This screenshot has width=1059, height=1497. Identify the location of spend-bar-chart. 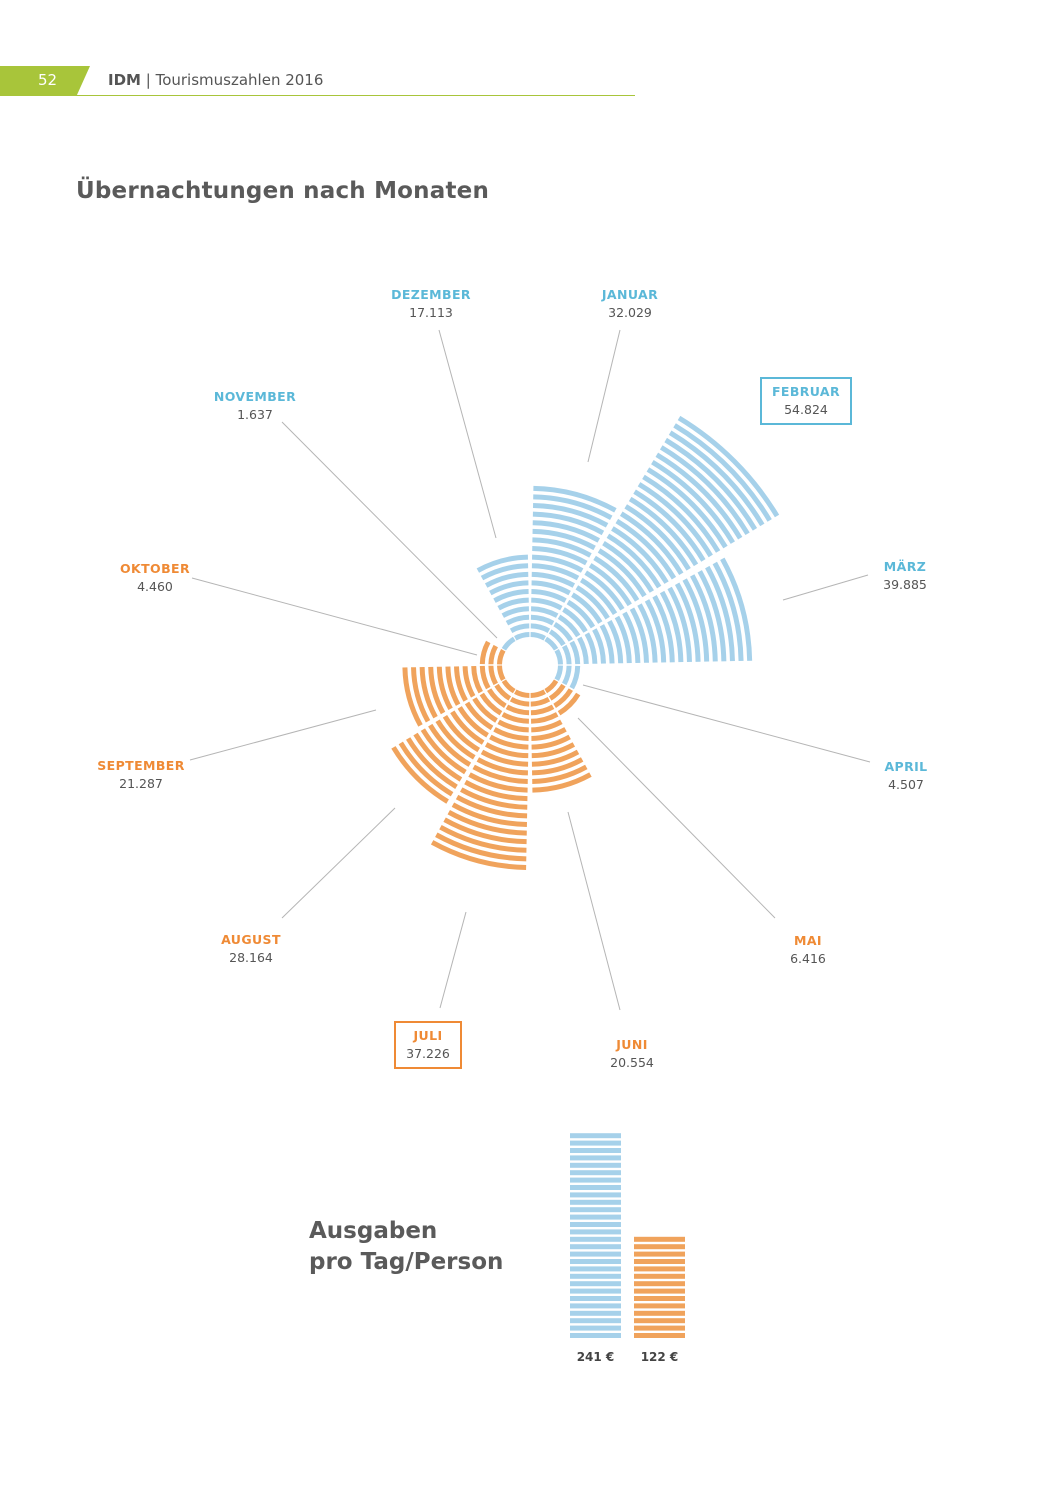
(627, 1235).